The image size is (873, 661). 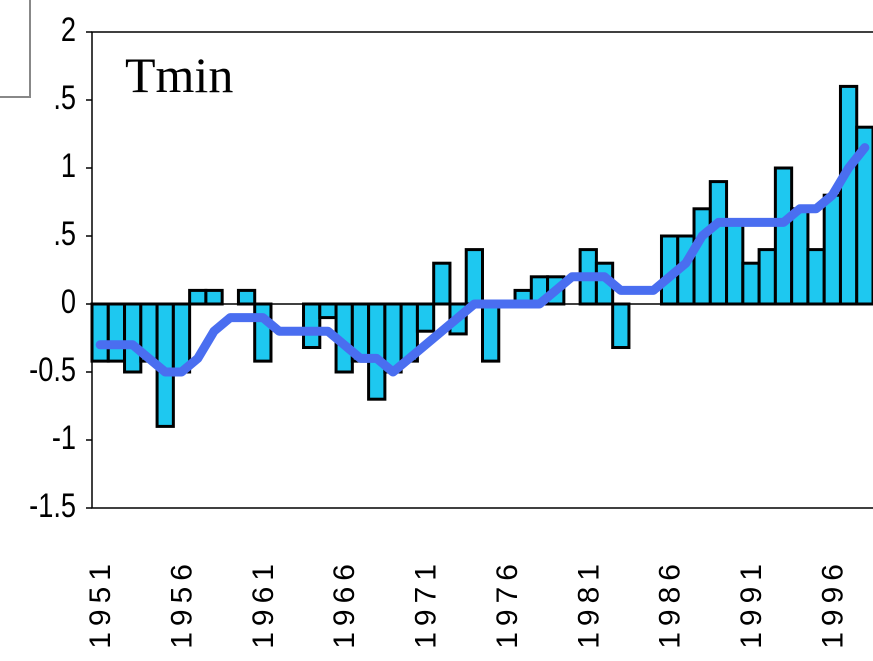 What do you see at coordinates (68, 165) in the screenshot?
I see `y-tick-label: 1` at bounding box center [68, 165].